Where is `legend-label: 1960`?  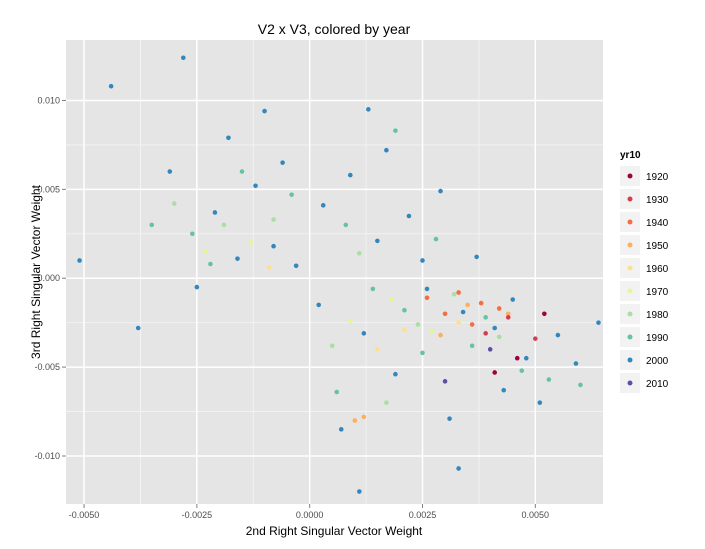
legend-label: 1960 is located at coordinates (657, 269).